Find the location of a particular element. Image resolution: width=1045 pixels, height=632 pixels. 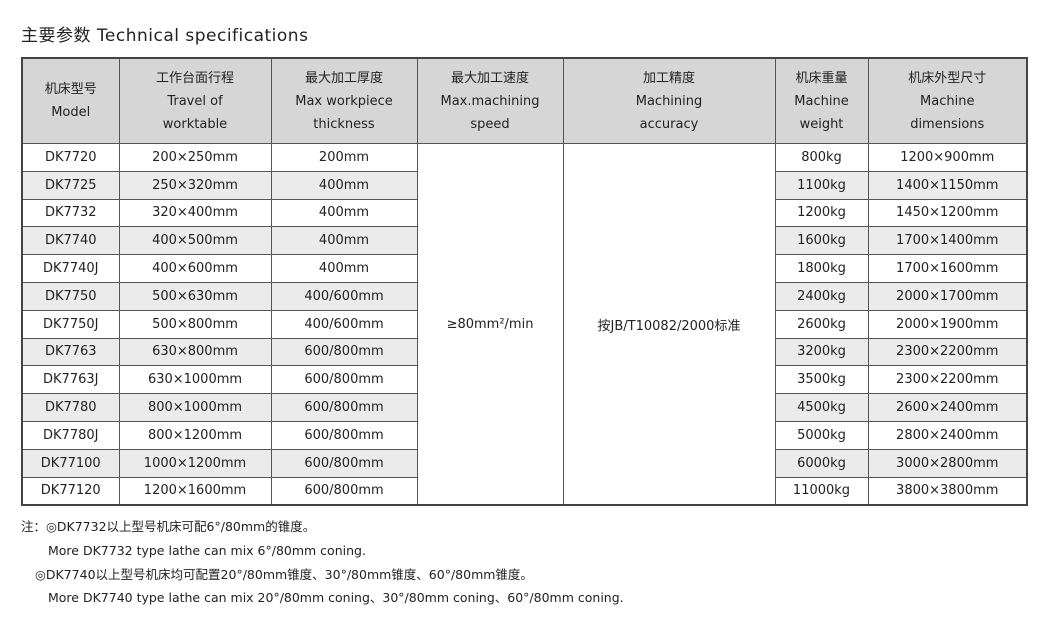

table-row: DK7740 400×500mm 400mm 1600kg 1700×1400mm is located at coordinates (524, 241).